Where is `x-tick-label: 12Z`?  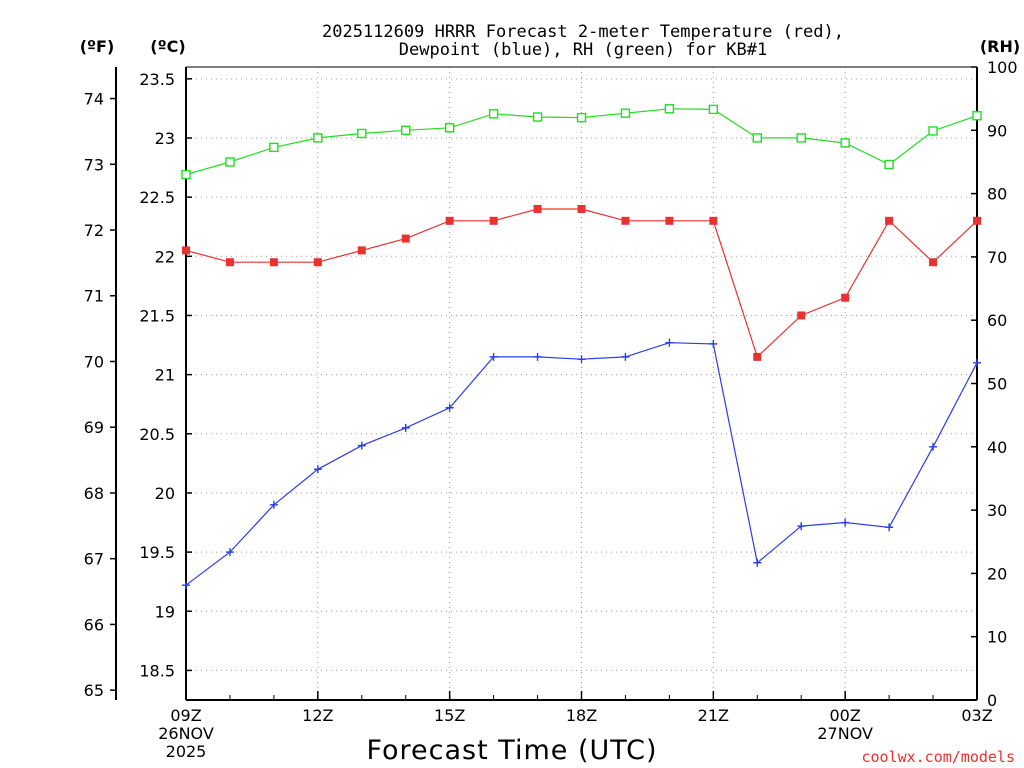 x-tick-label: 12Z is located at coordinates (317, 715).